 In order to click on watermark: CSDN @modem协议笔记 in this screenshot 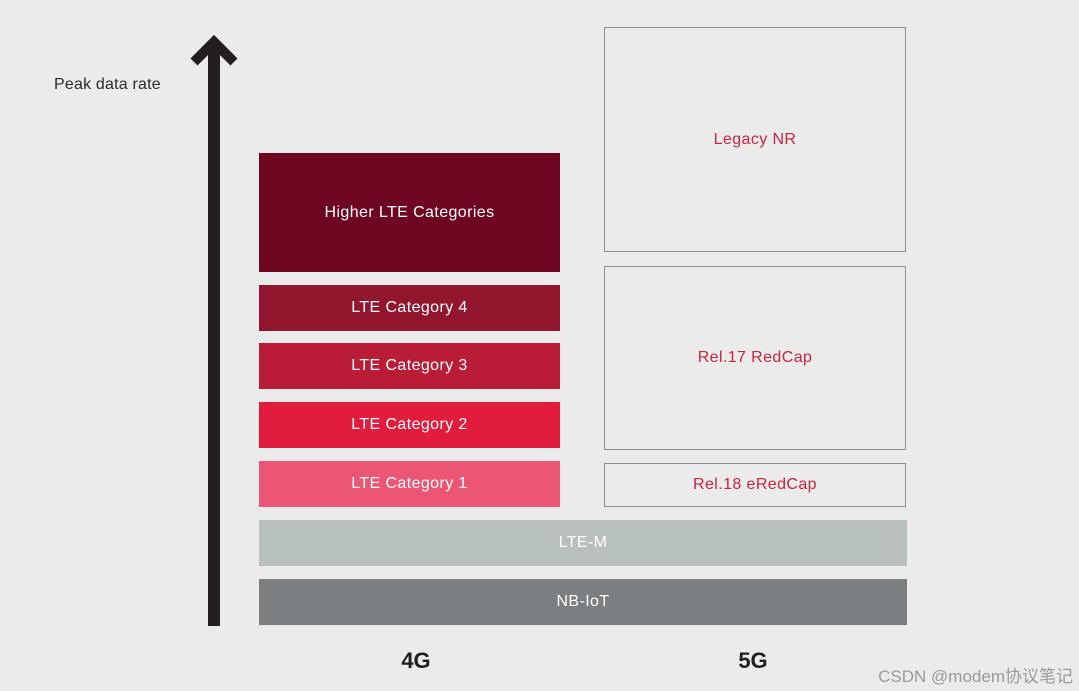, I will do `click(975, 676)`.